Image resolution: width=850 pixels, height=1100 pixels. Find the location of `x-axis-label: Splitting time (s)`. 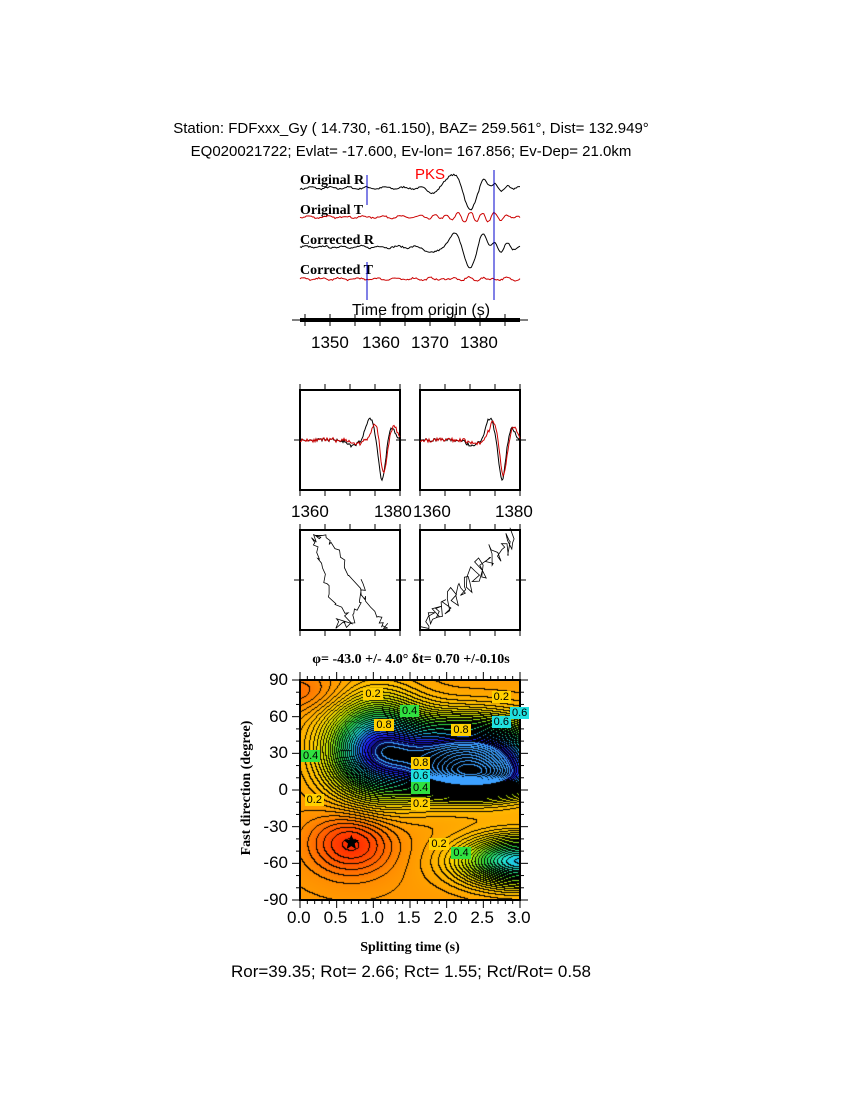

x-axis-label: Splitting time (s) is located at coordinates (410, 947).